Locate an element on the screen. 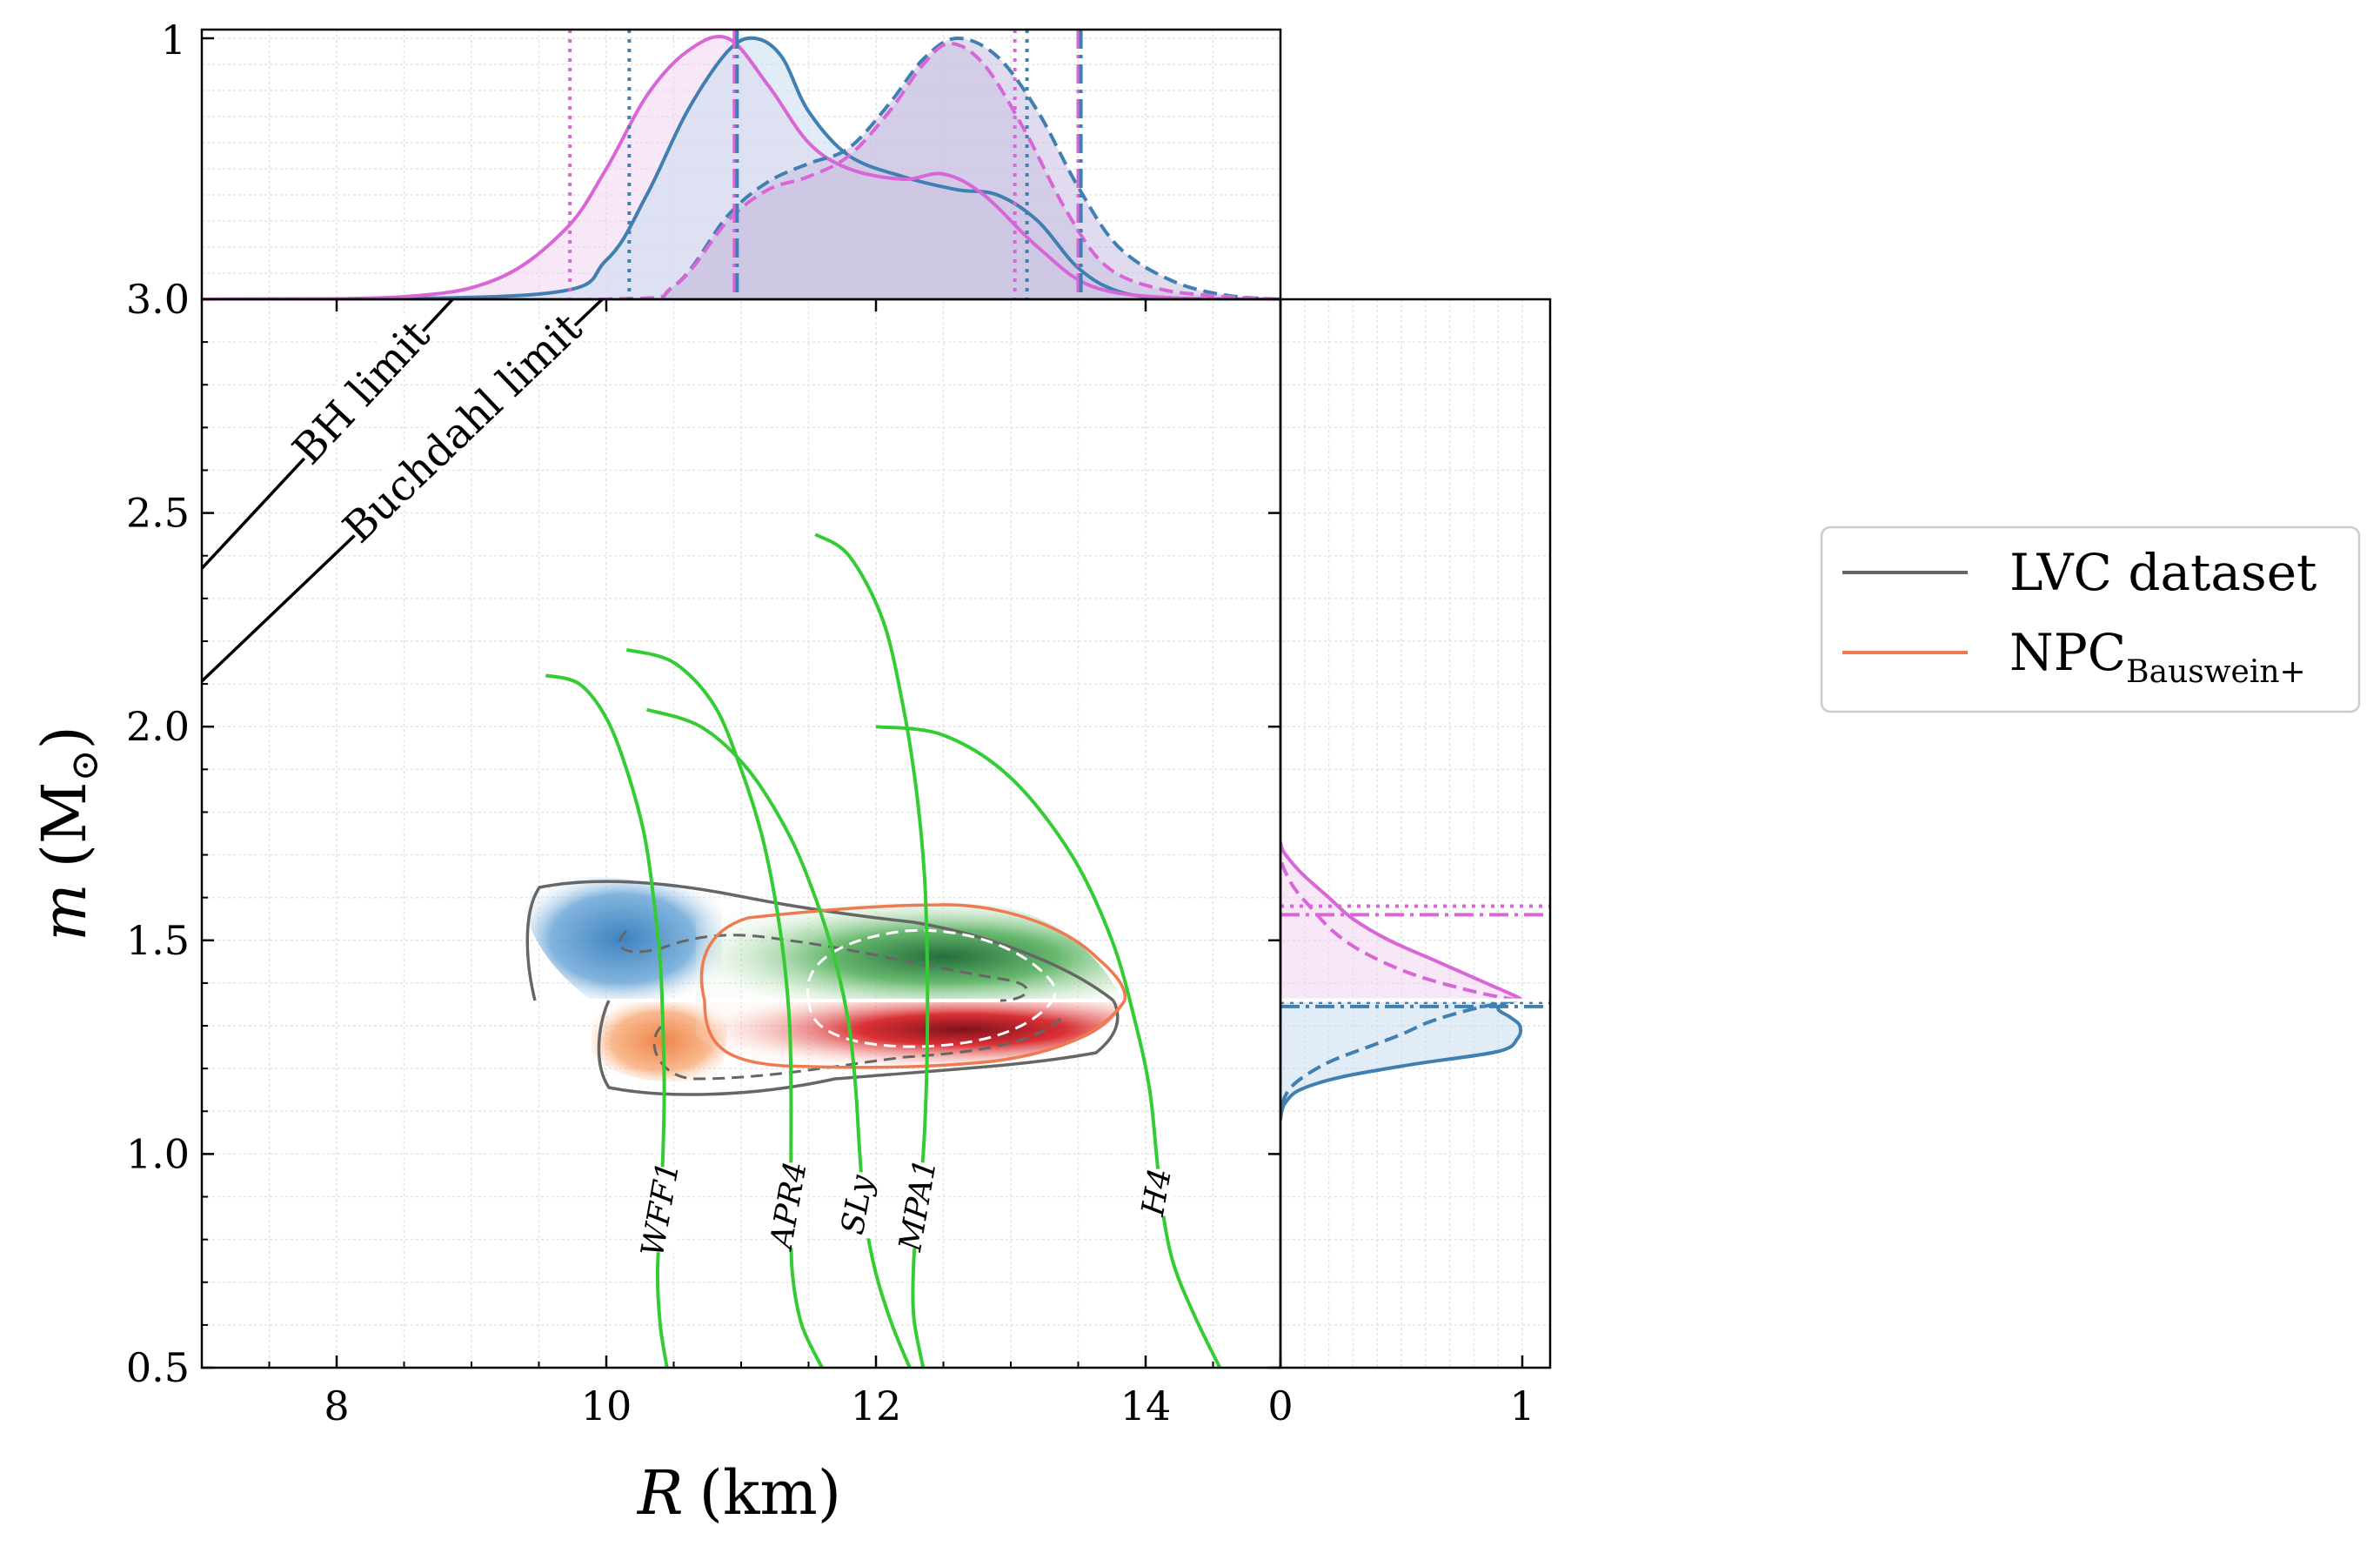 The width and height of the screenshot is (2380, 1553). lvc-contour-90-low is located at coordinates (858, 1048).